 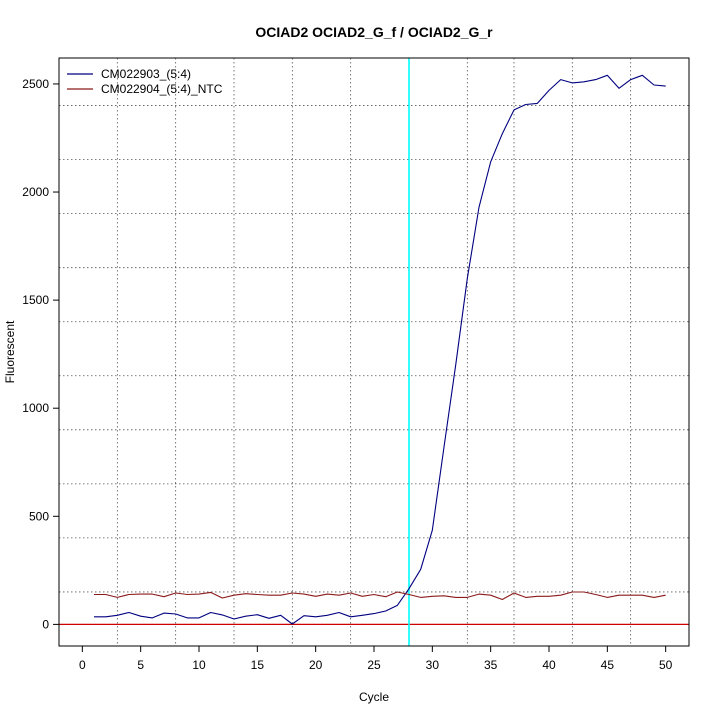 What do you see at coordinates (10, 351) in the screenshot?
I see `y-axis-label: Fluorescent` at bounding box center [10, 351].